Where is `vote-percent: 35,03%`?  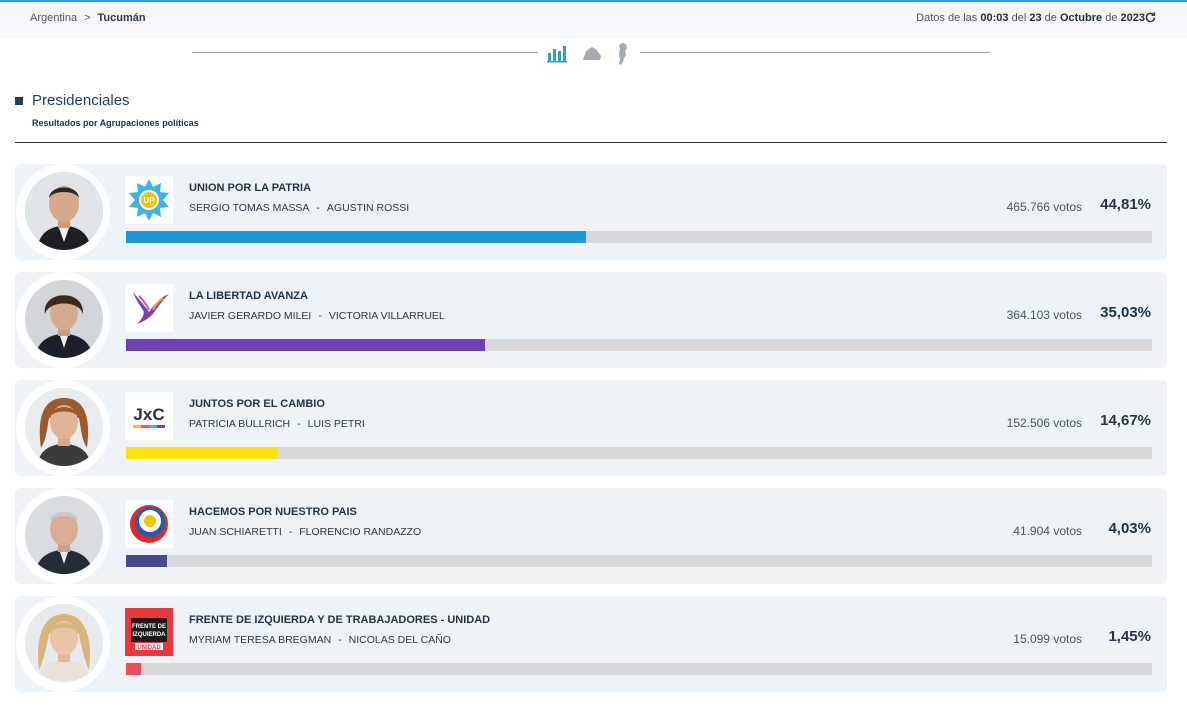 vote-percent: 35,03% is located at coordinates (1125, 312).